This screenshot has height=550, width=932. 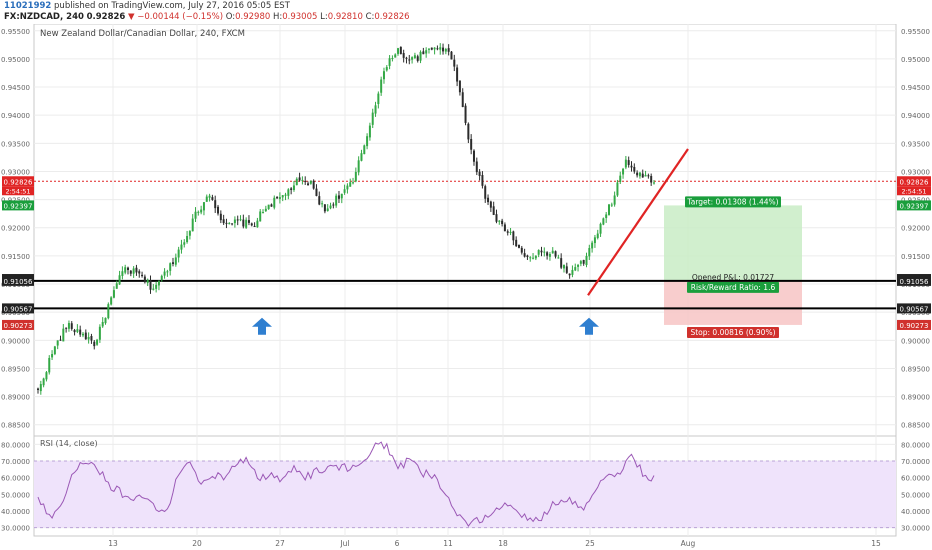 What do you see at coordinates (277, 17) in the screenshot?
I see `high-label: H:` at bounding box center [277, 17].